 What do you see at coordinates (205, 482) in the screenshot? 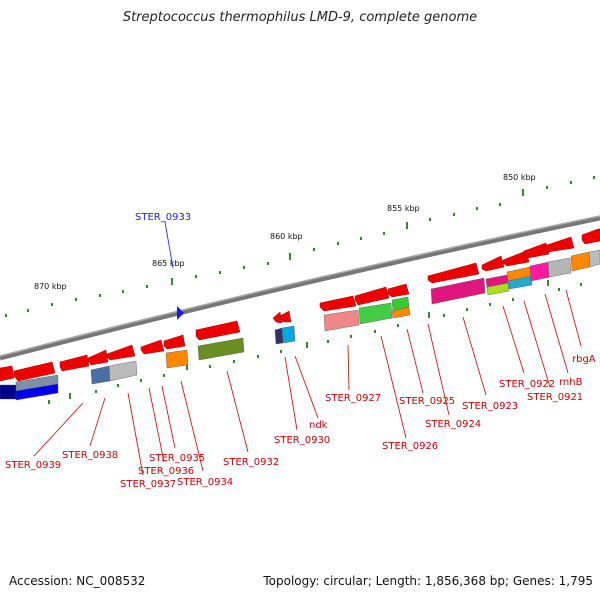
I see `gene-label-STER_0934: STER_0934` at bounding box center [205, 482].